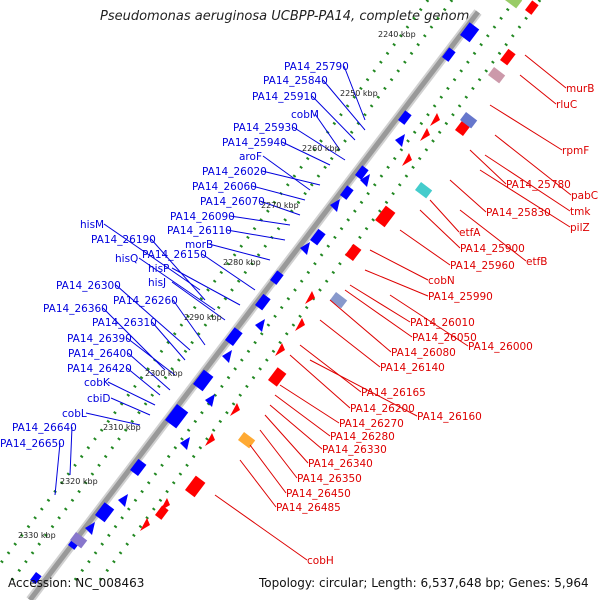  I want to click on gene-label-right: PA14_26165, so click(393, 393).